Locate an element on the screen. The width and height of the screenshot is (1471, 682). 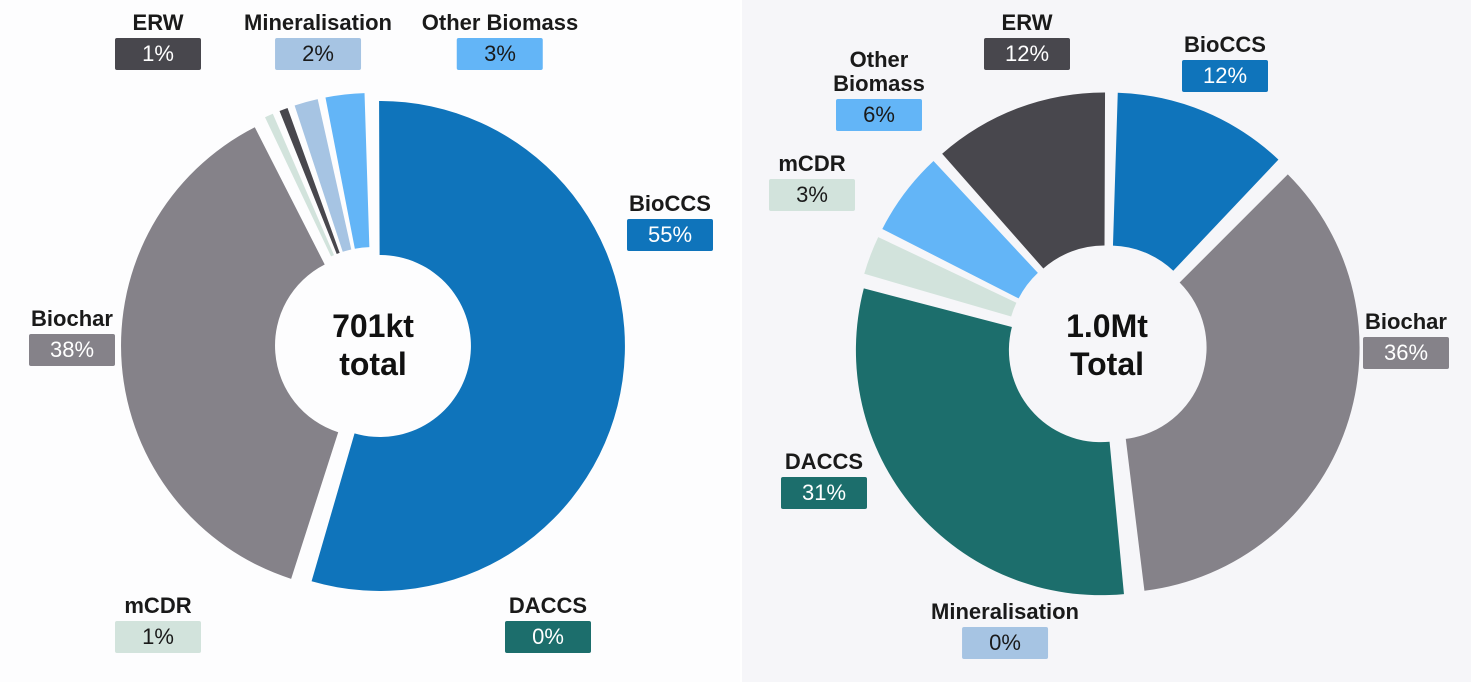
label-daccs: DACCS 0% is located at coordinates (548, 623).